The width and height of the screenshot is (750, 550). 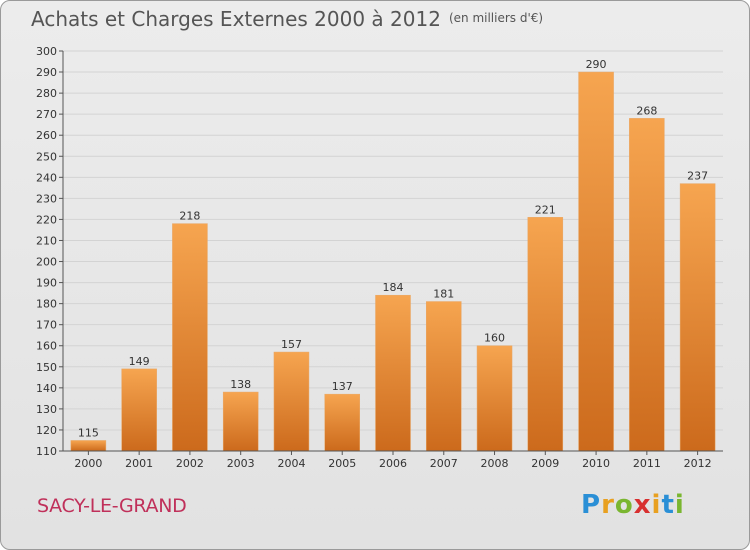 What do you see at coordinates (46, 72) in the screenshot?
I see `y-tick-label: 290` at bounding box center [46, 72].